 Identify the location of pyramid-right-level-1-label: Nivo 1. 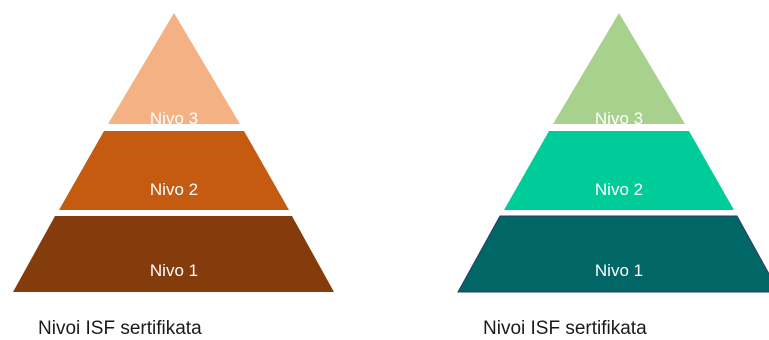
(619, 270).